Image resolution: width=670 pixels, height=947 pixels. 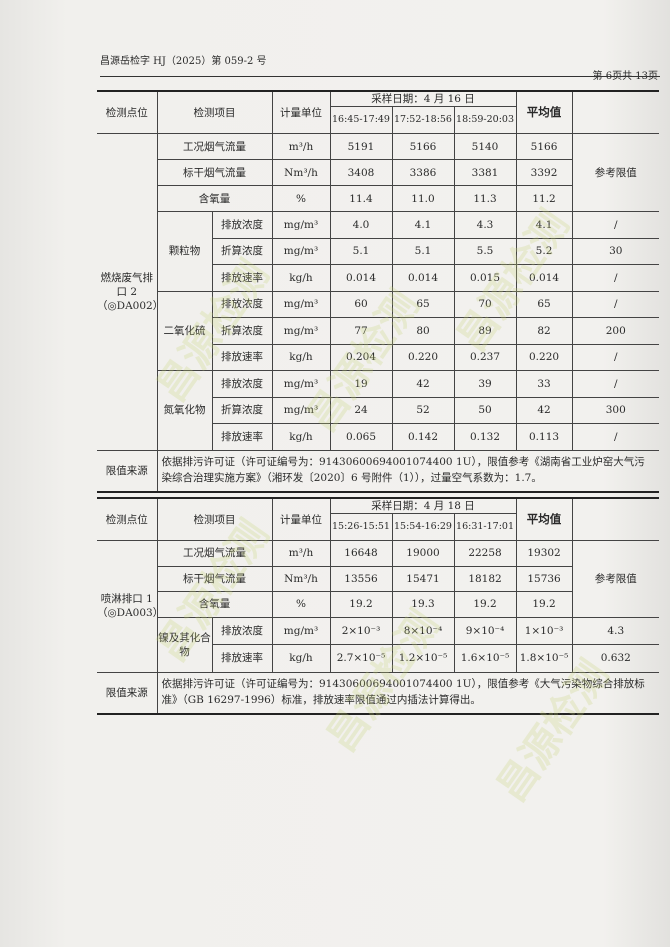 I want to click on value: 22258, so click(x=485, y=553).